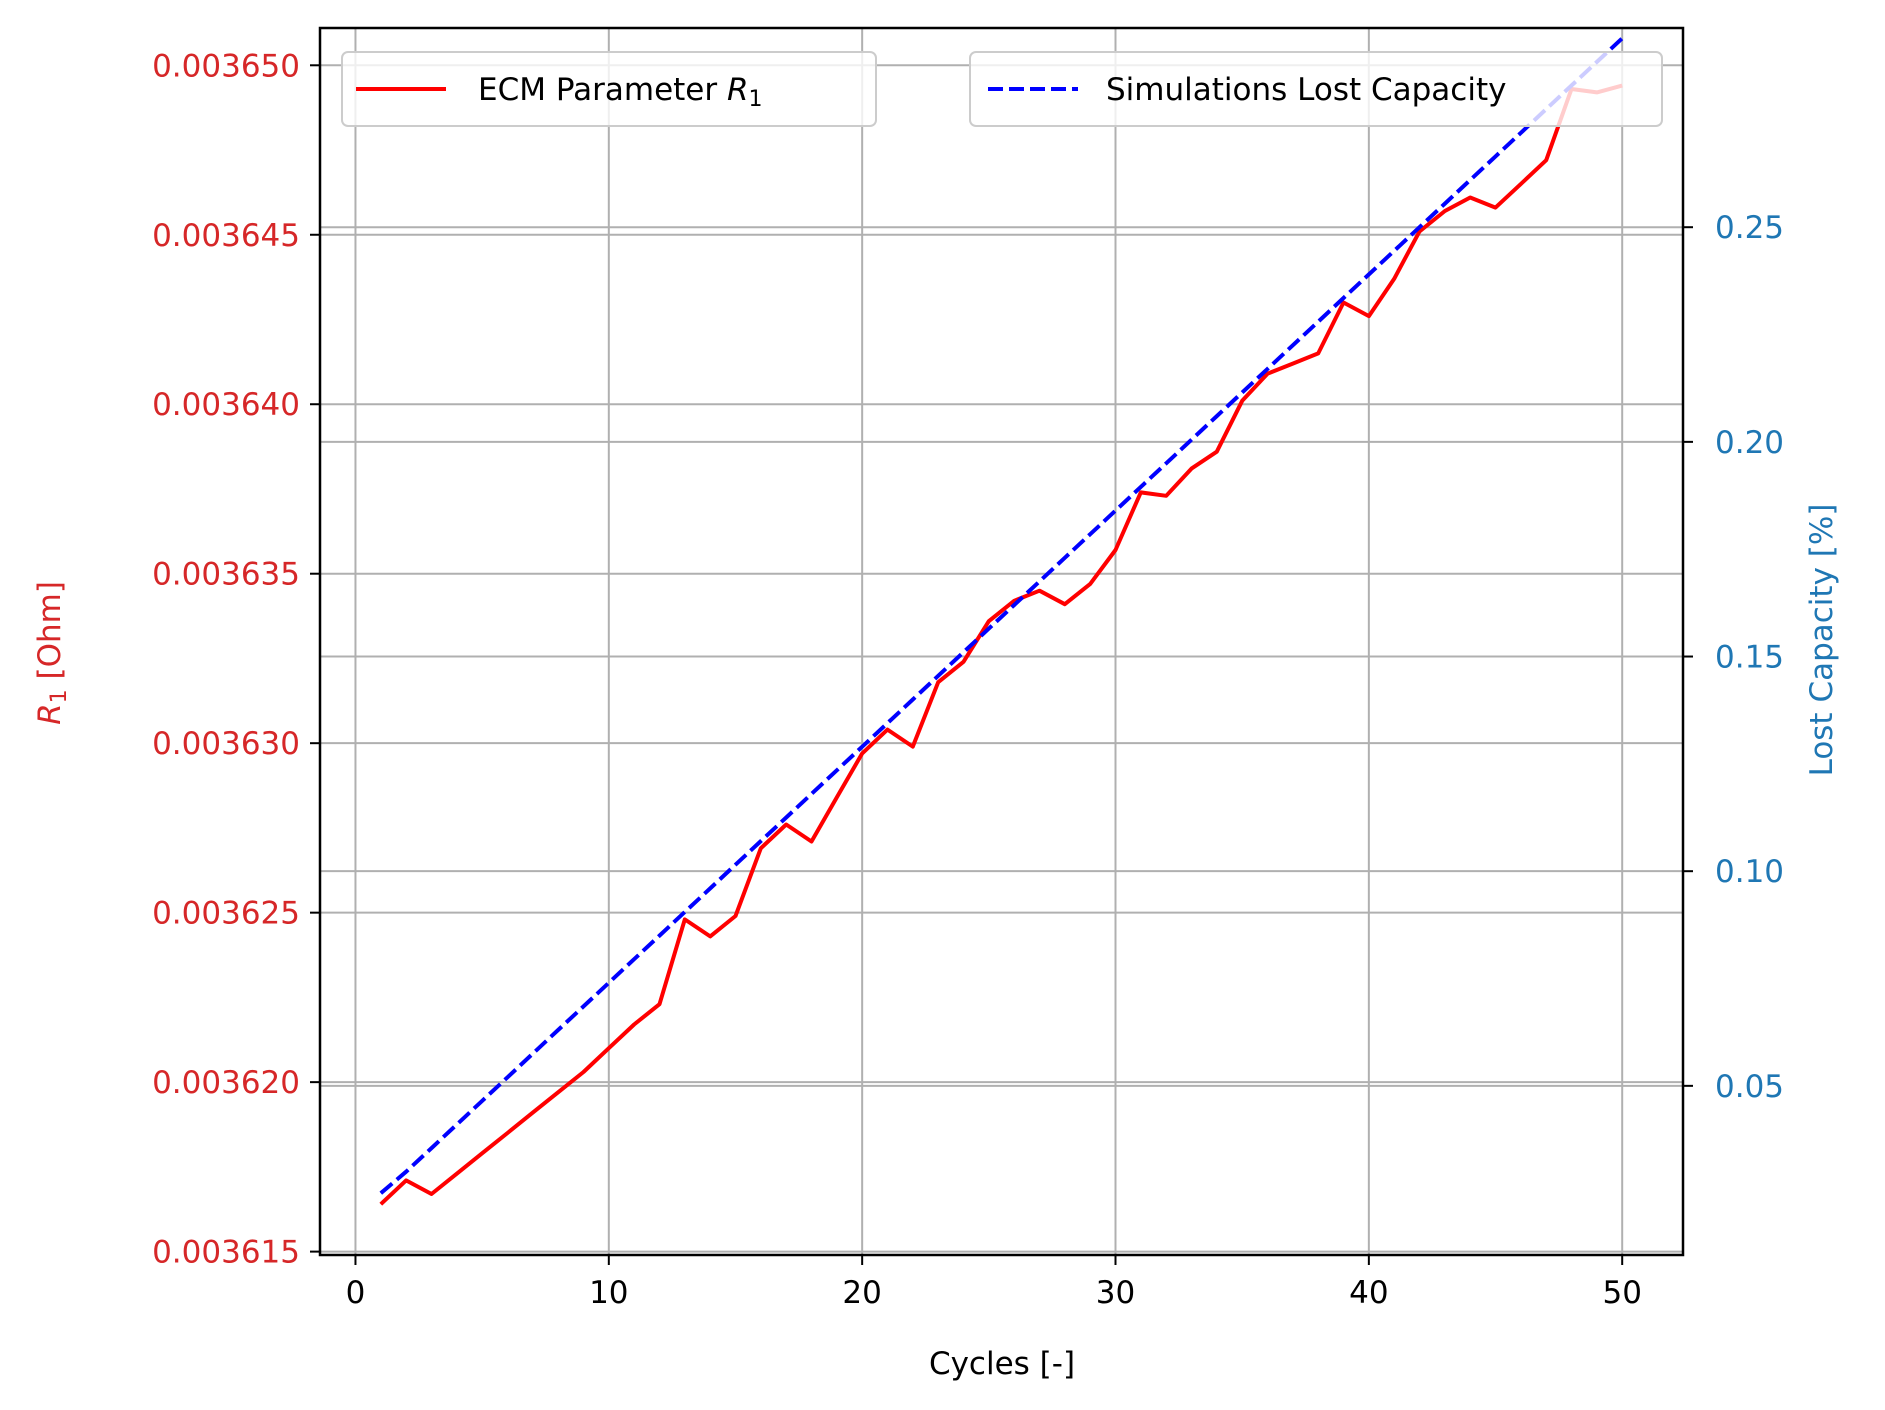  What do you see at coordinates (1621, 1293) in the screenshot?
I see `x-tick-label: 50` at bounding box center [1621, 1293].